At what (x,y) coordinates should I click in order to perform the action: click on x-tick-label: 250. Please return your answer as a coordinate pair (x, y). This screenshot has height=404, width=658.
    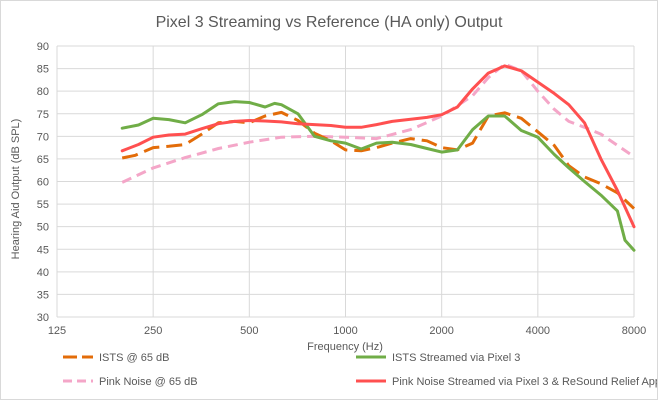
    Looking at the image, I should click on (153, 331).